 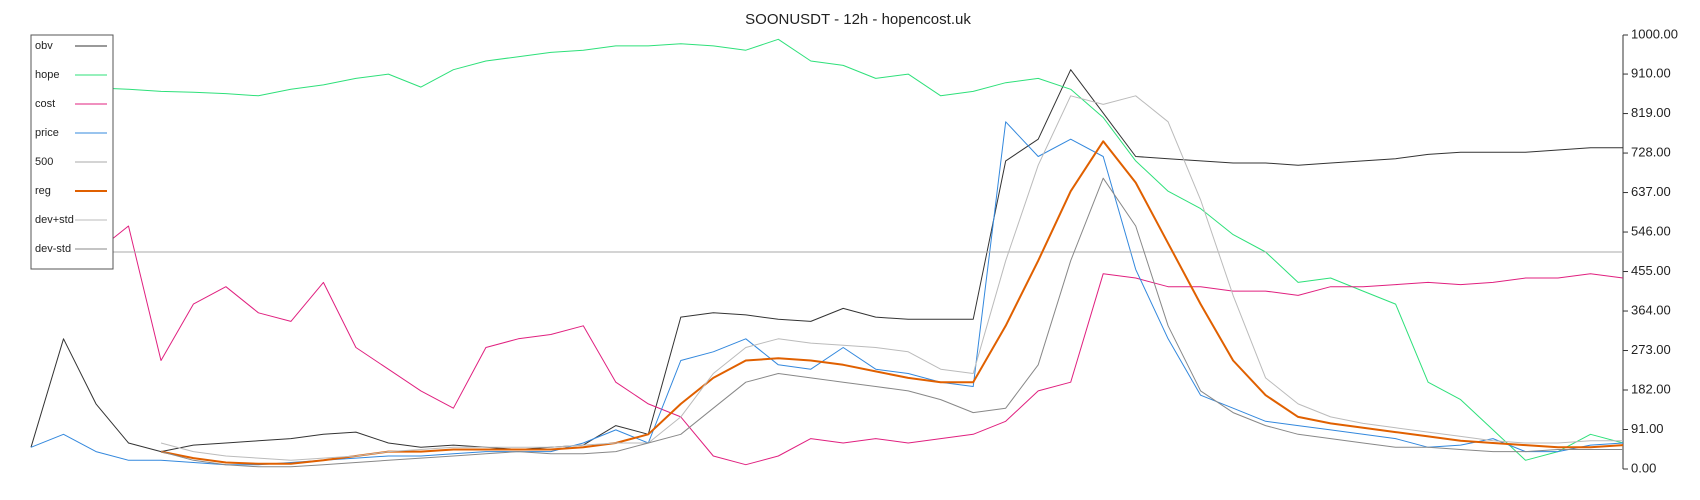 I want to click on legend-label: hope, so click(x=47, y=75).